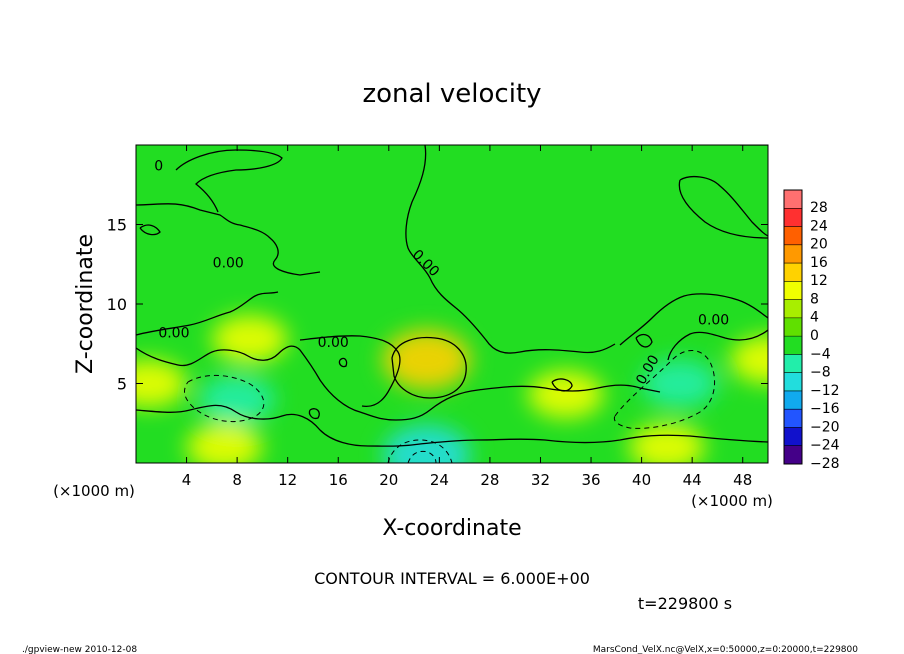  What do you see at coordinates (451, 528) in the screenshot?
I see `x-axis-label: X-coordinate` at bounding box center [451, 528].